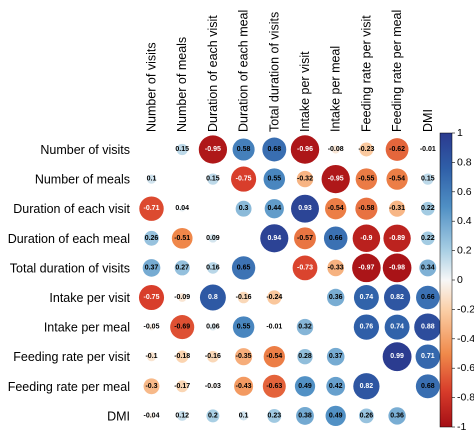 Image resolution: width=474 pixels, height=438 pixels. What do you see at coordinates (366, 149) in the screenshot?
I see `corr-value-0-7: -0.23` at bounding box center [366, 149].